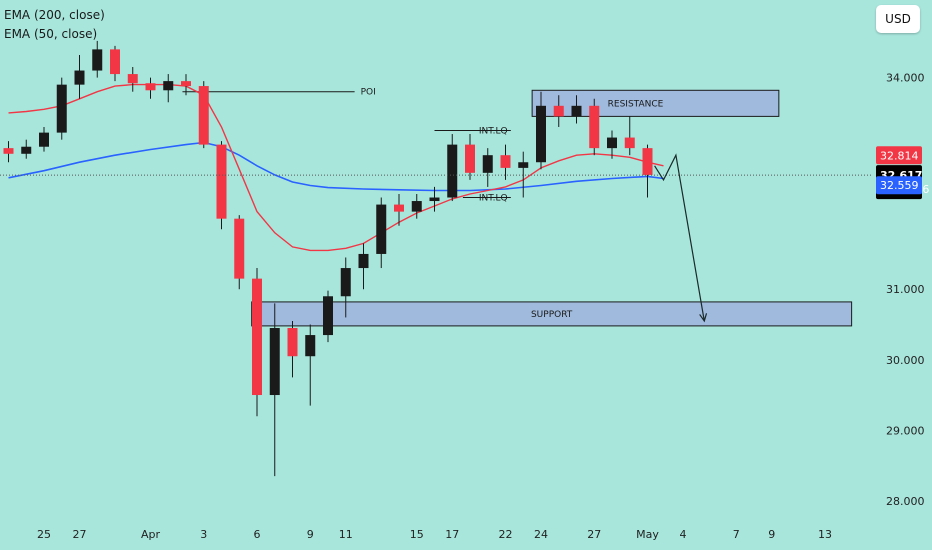 Image resolution: width=932 pixels, height=550 pixels. Describe the element at coordinates (825, 534) in the screenshot. I see `x-tick-label: 13` at that location.